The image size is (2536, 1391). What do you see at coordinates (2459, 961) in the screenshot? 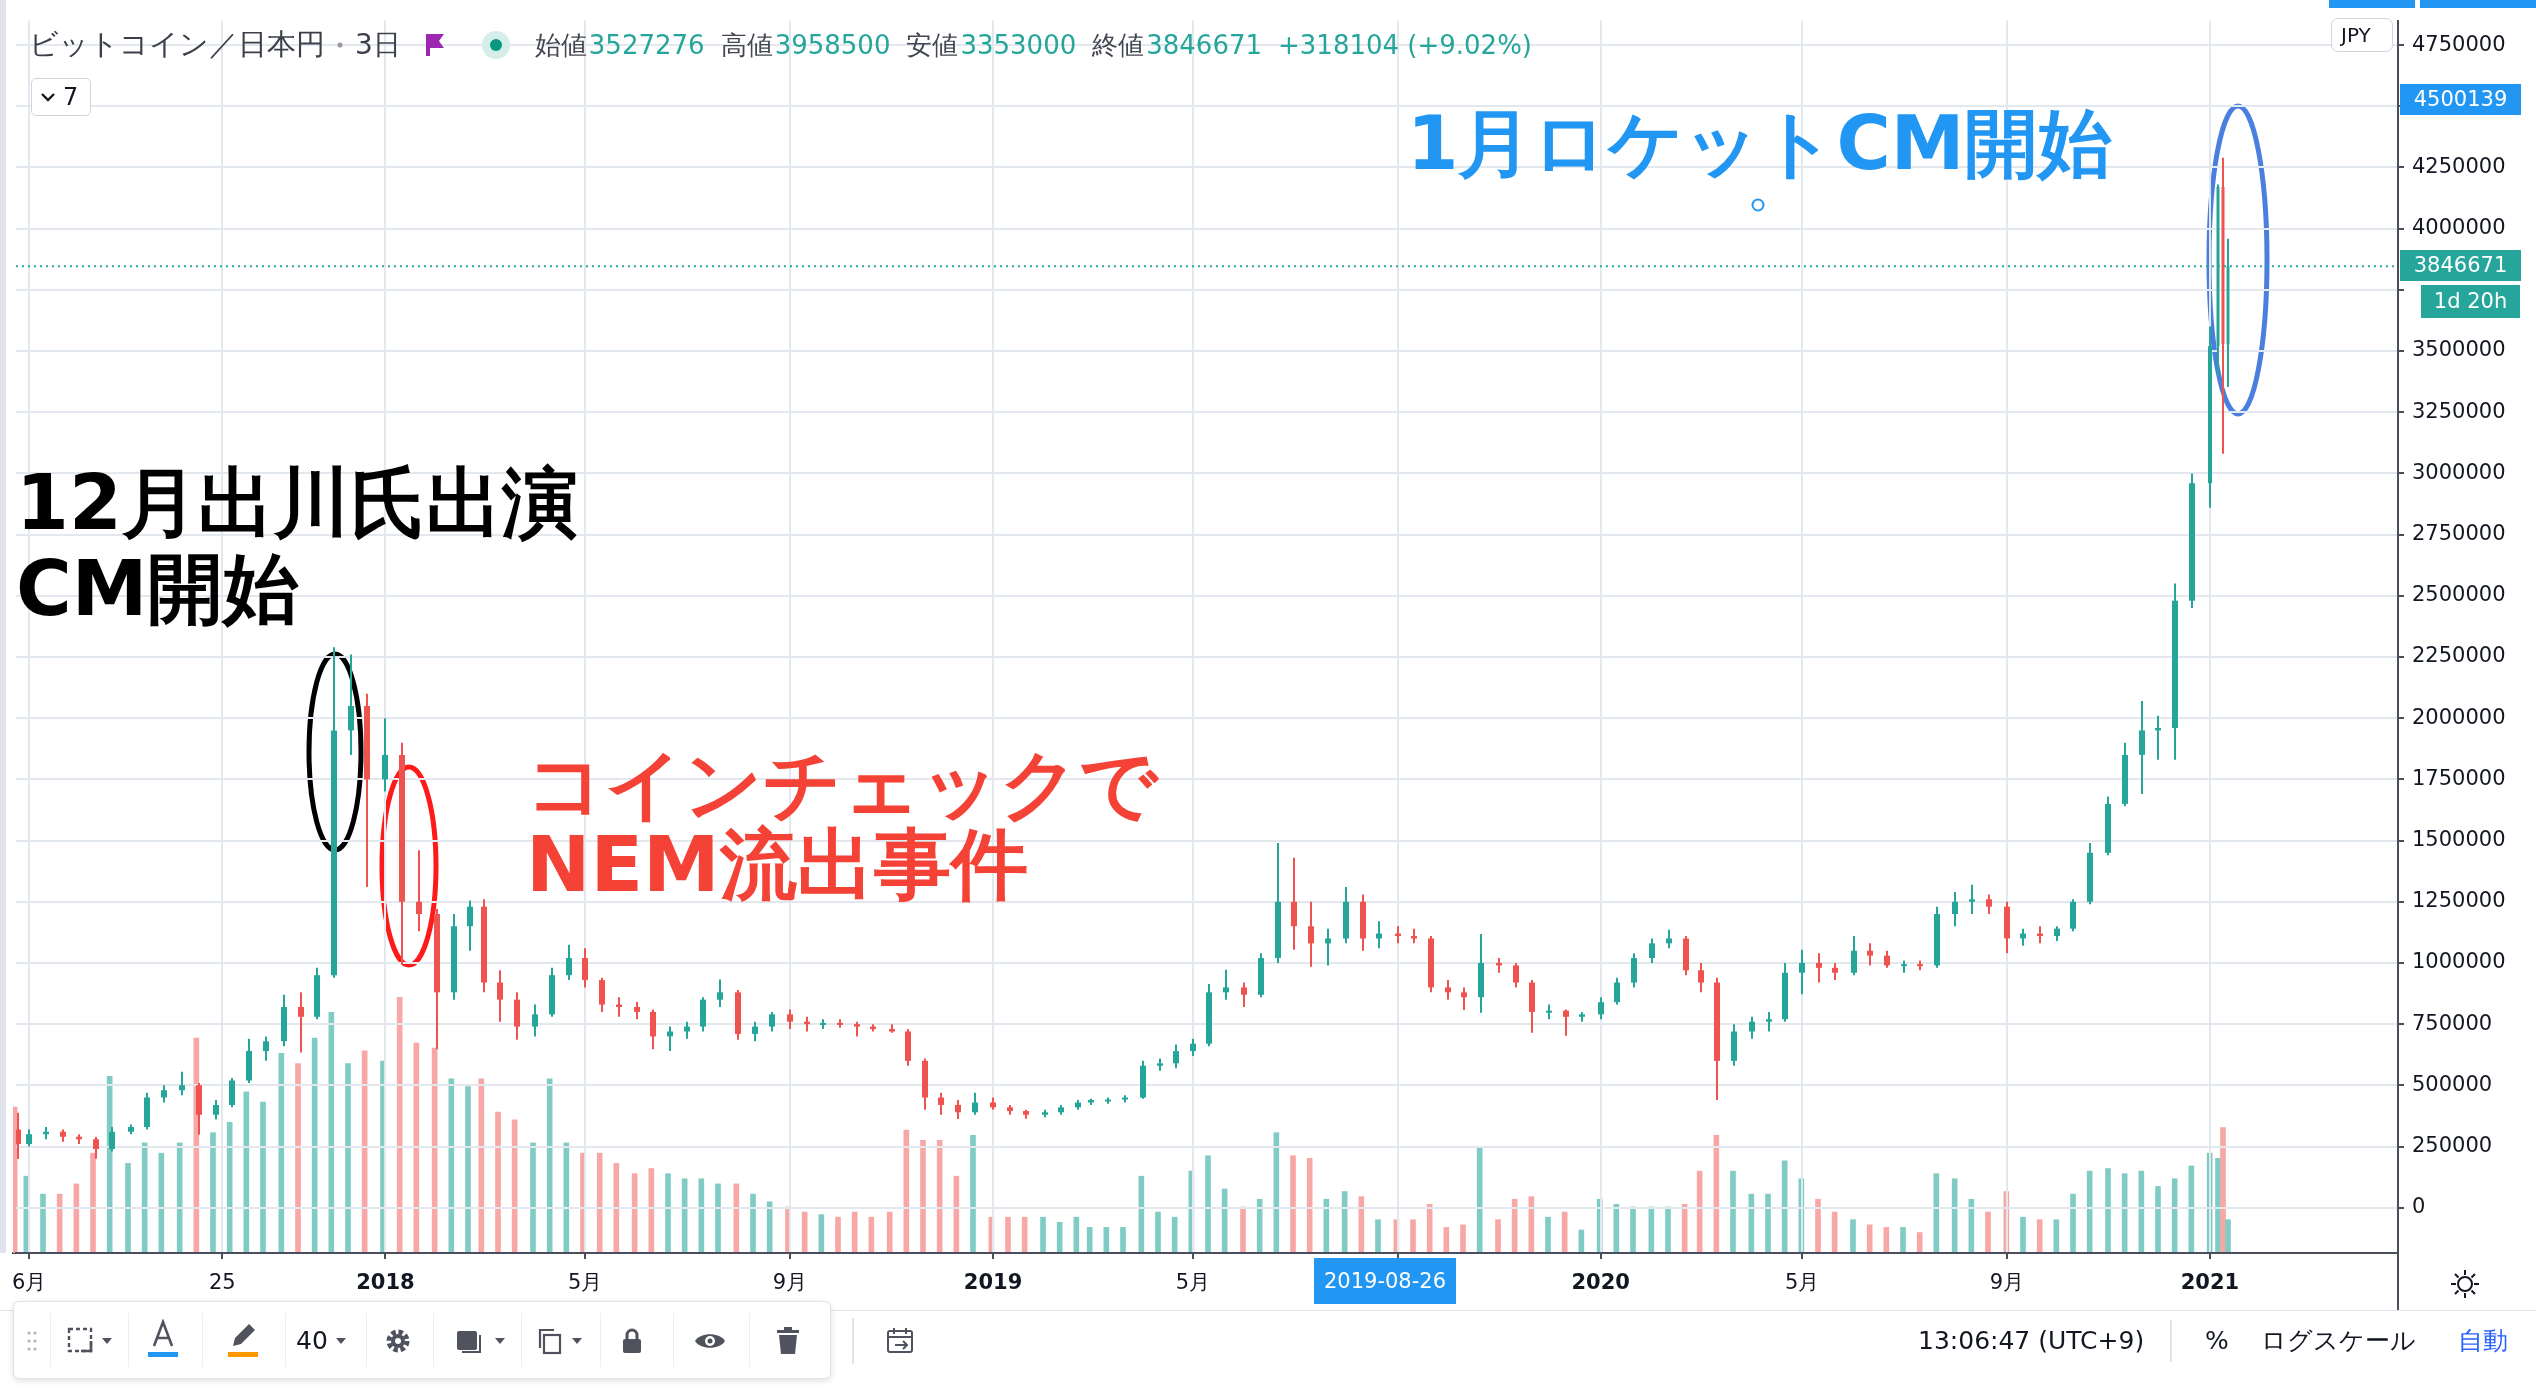
I see `y-tick-label: 1000000` at bounding box center [2459, 961].